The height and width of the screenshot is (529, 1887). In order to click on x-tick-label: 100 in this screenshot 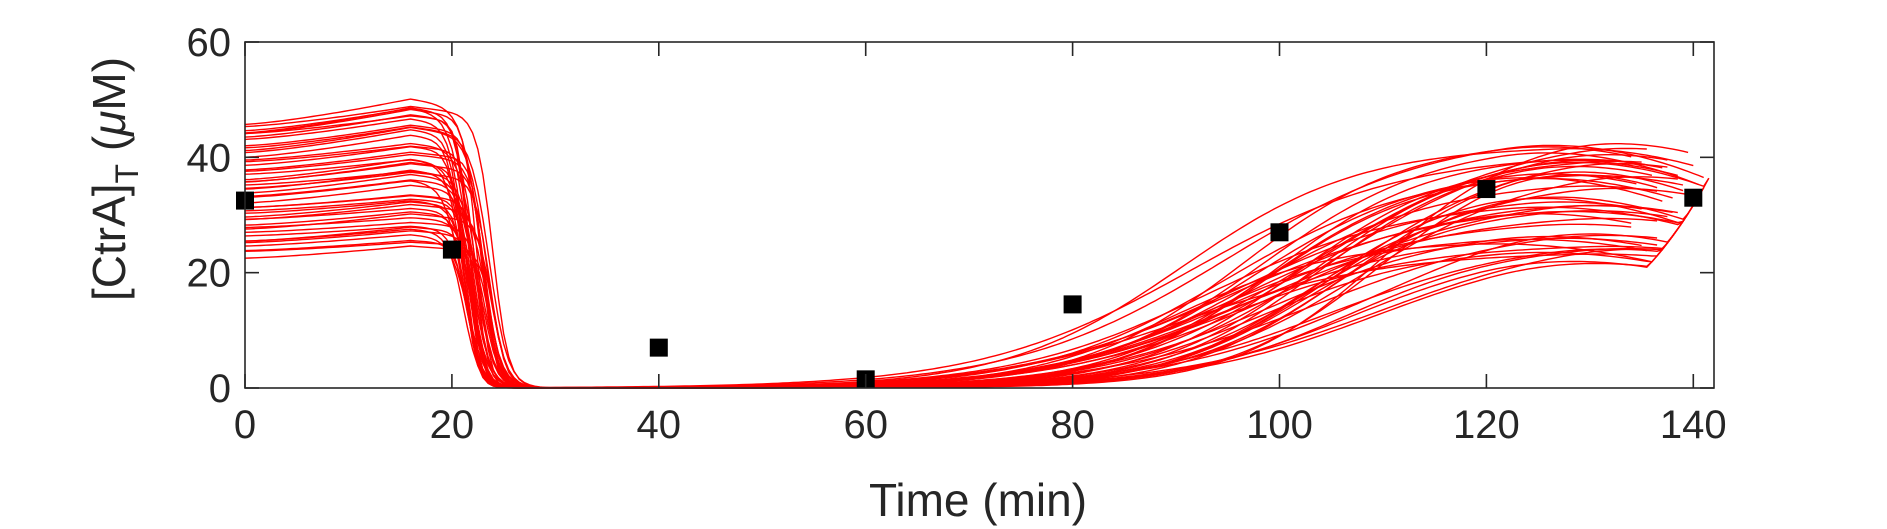, I will do `click(1279, 425)`.